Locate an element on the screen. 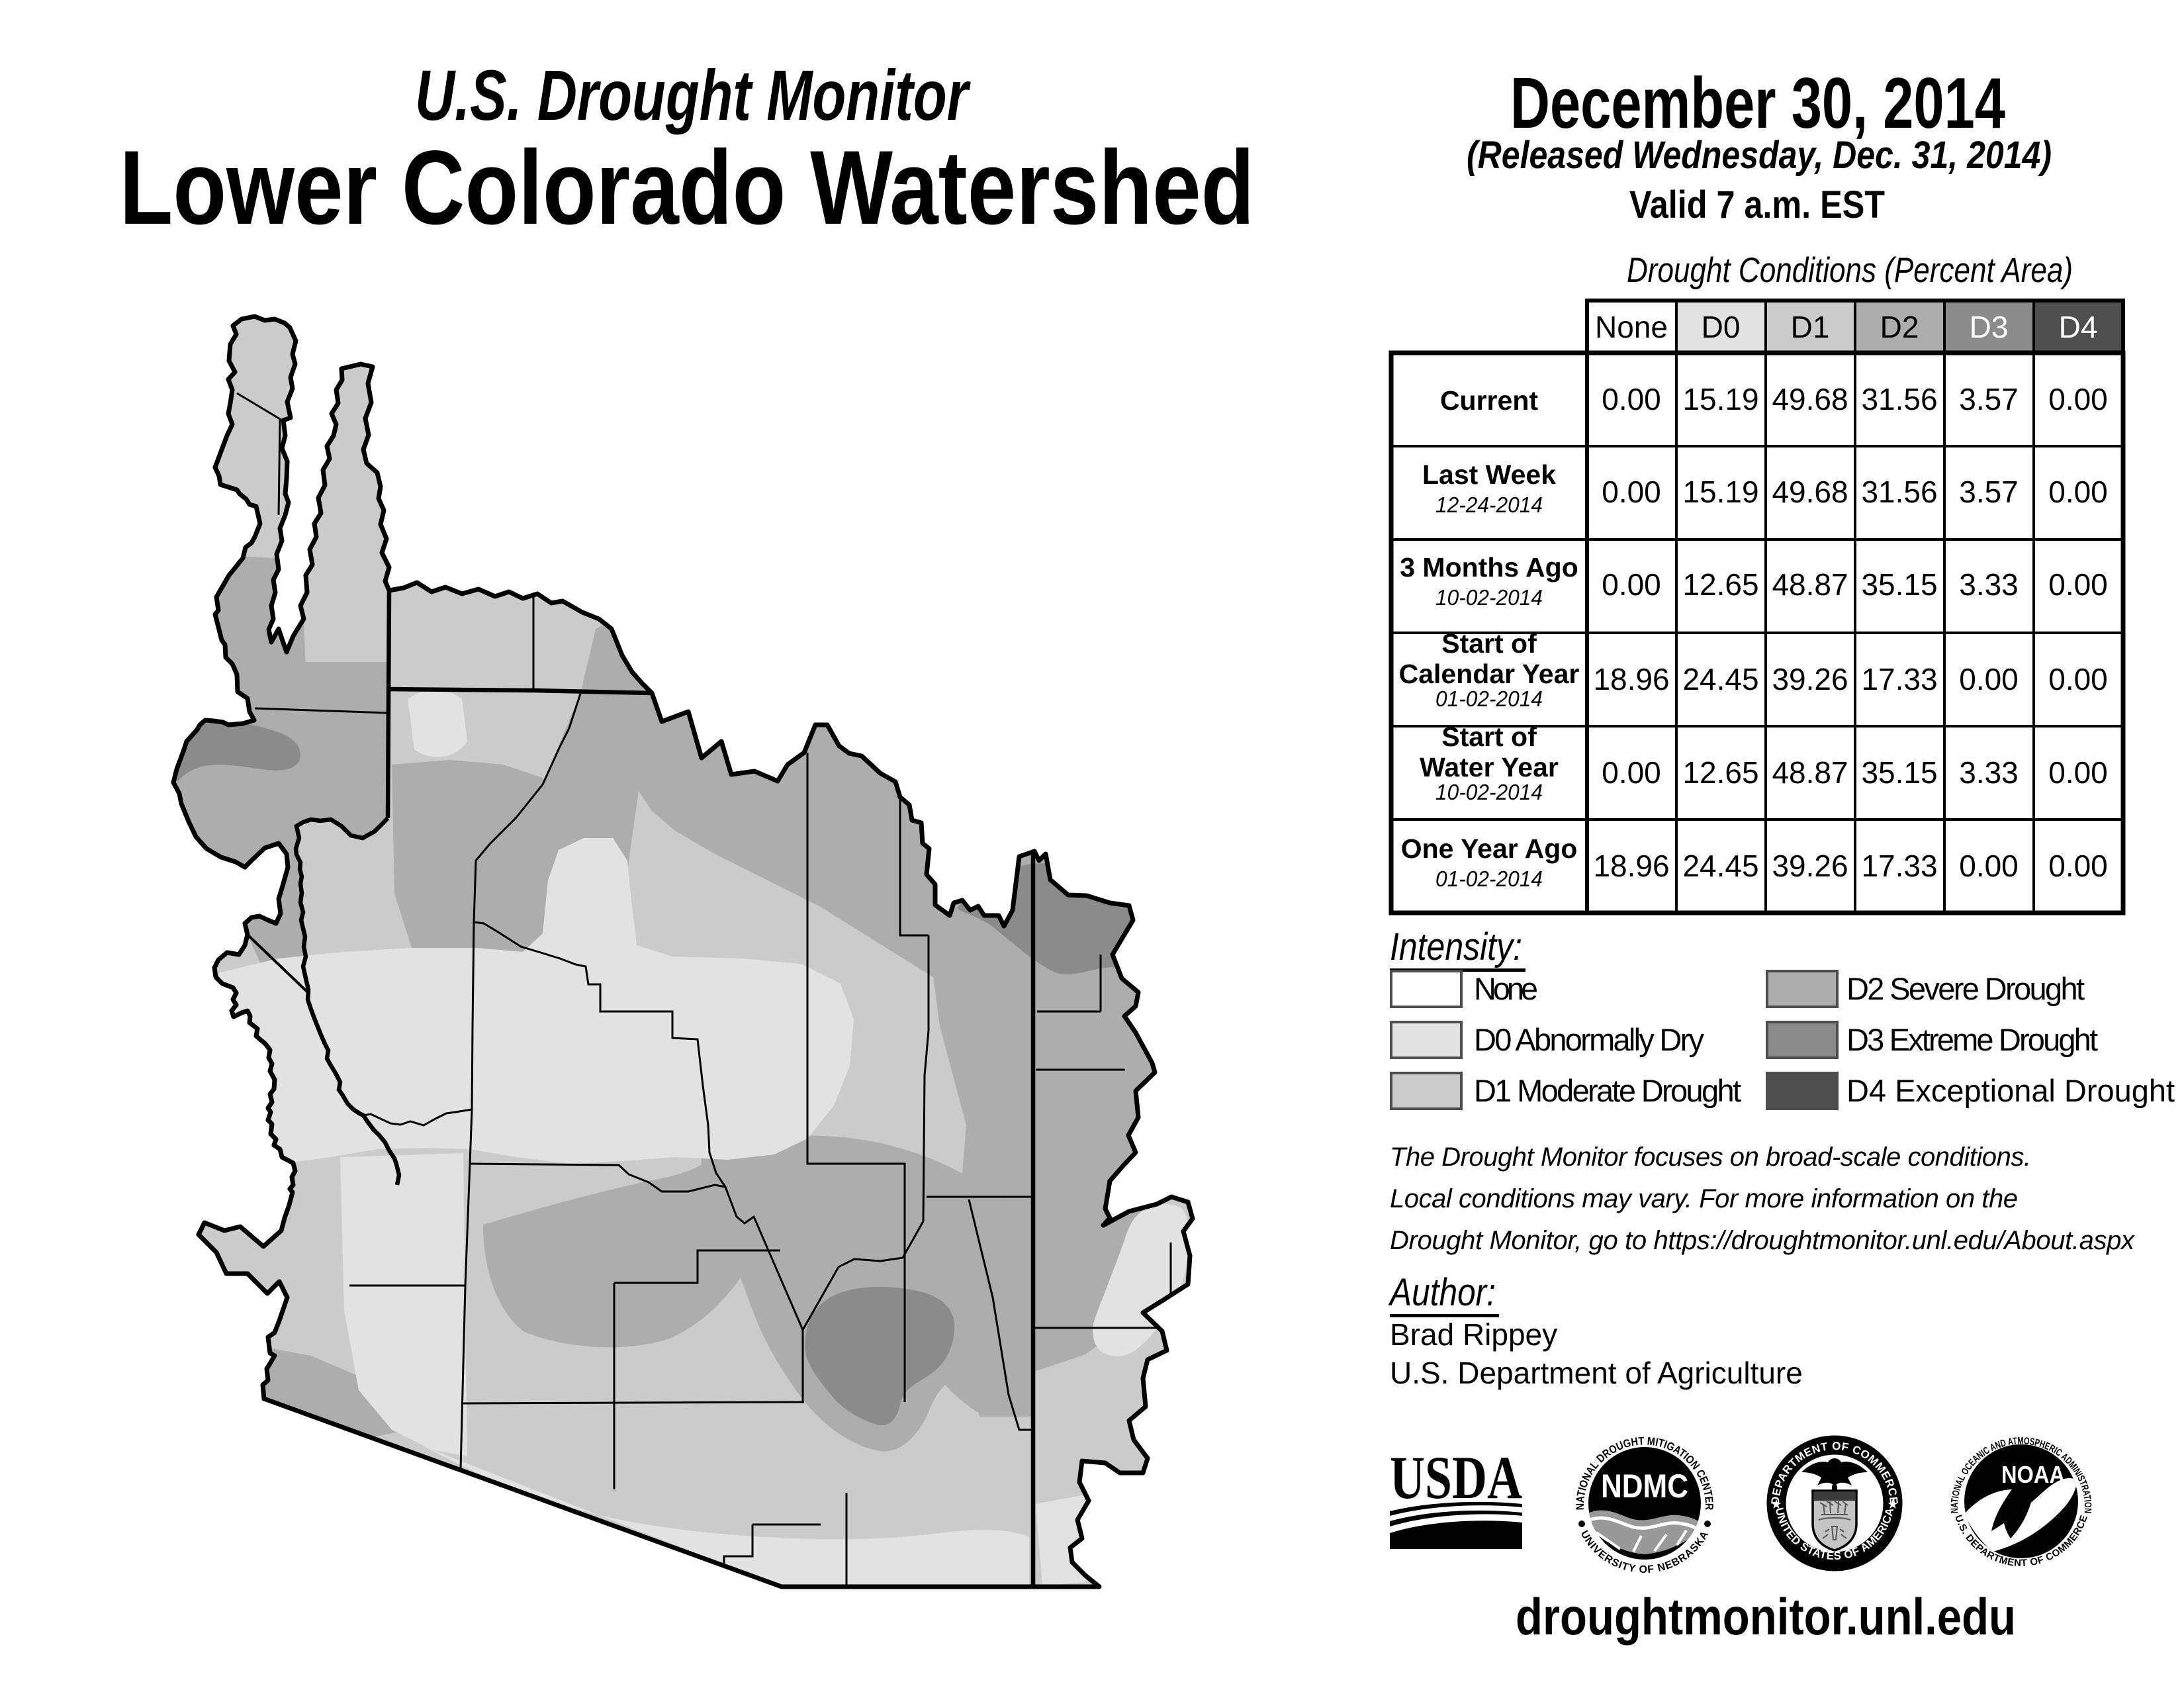  svg-text: Lower Colorado Watershed is located at coordinates (687, 187).